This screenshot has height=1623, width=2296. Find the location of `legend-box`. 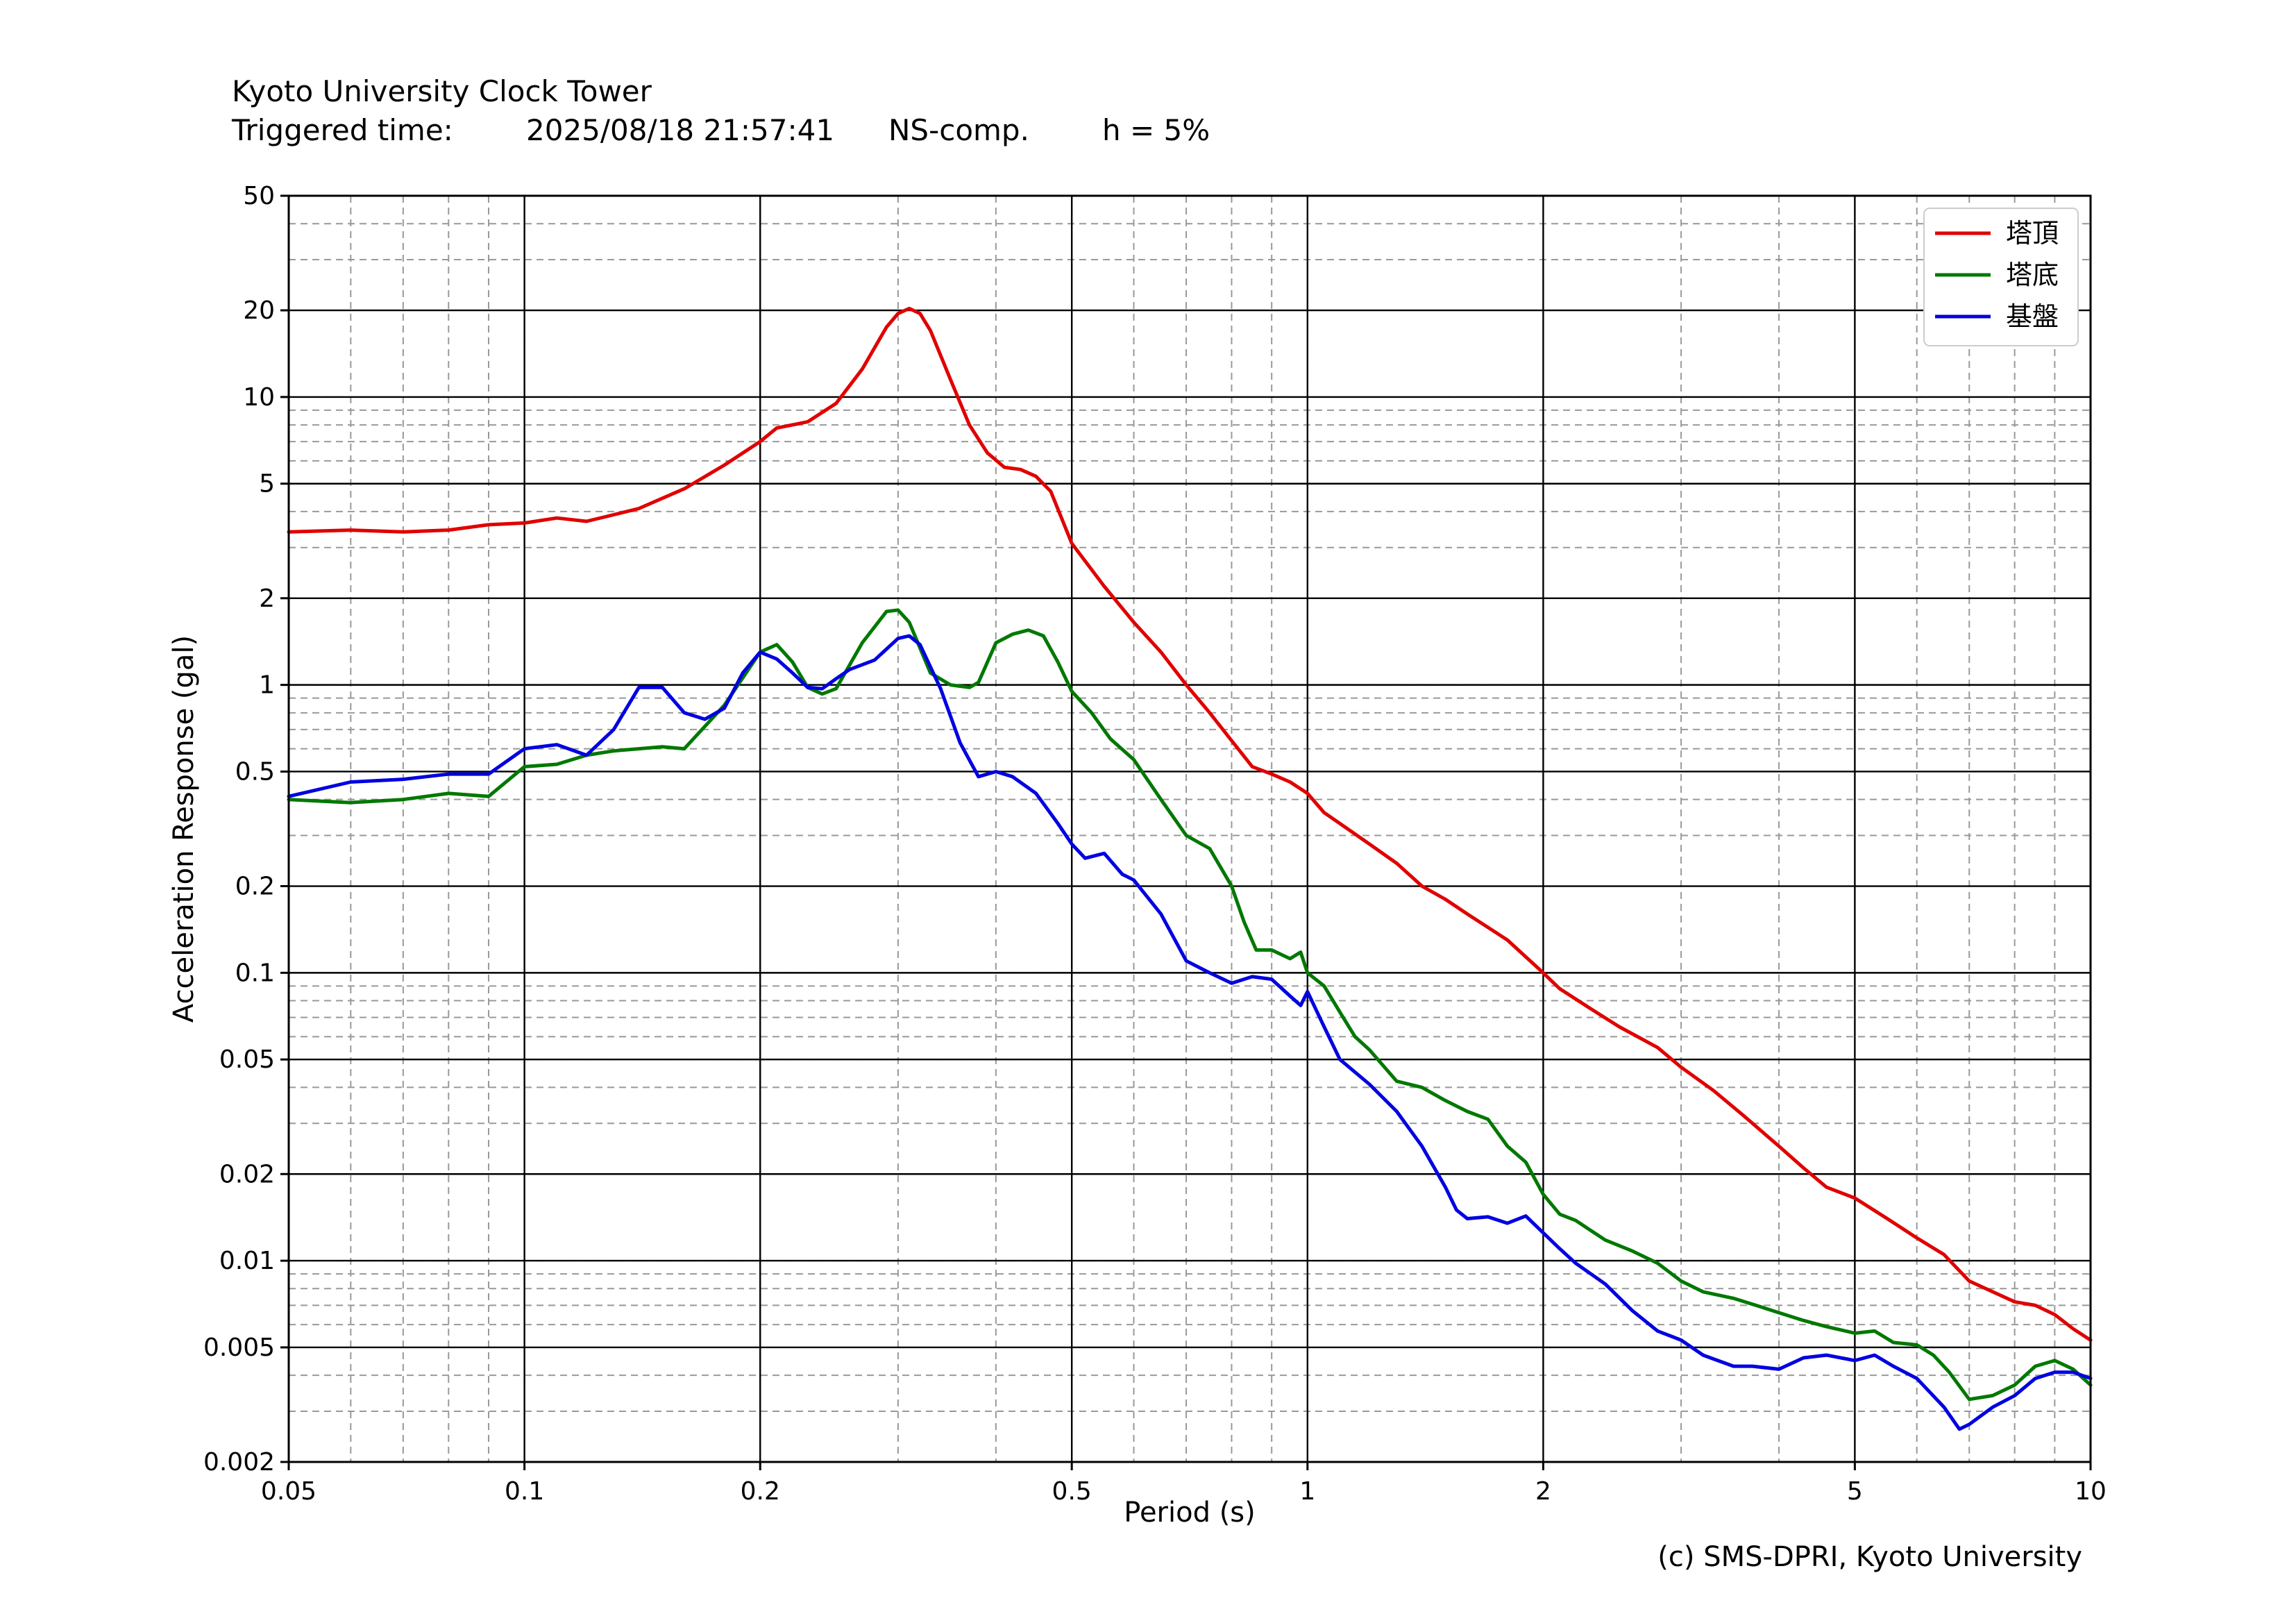

legend-box is located at coordinates (2001, 277).